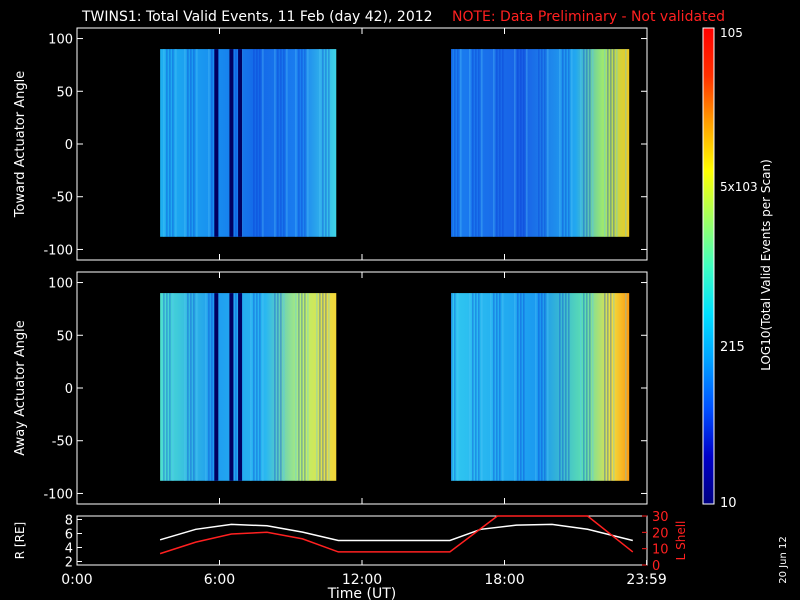 The height and width of the screenshot is (600, 800). I want to click on y-axis-label: Toward Actuator Angle, so click(20, 144).